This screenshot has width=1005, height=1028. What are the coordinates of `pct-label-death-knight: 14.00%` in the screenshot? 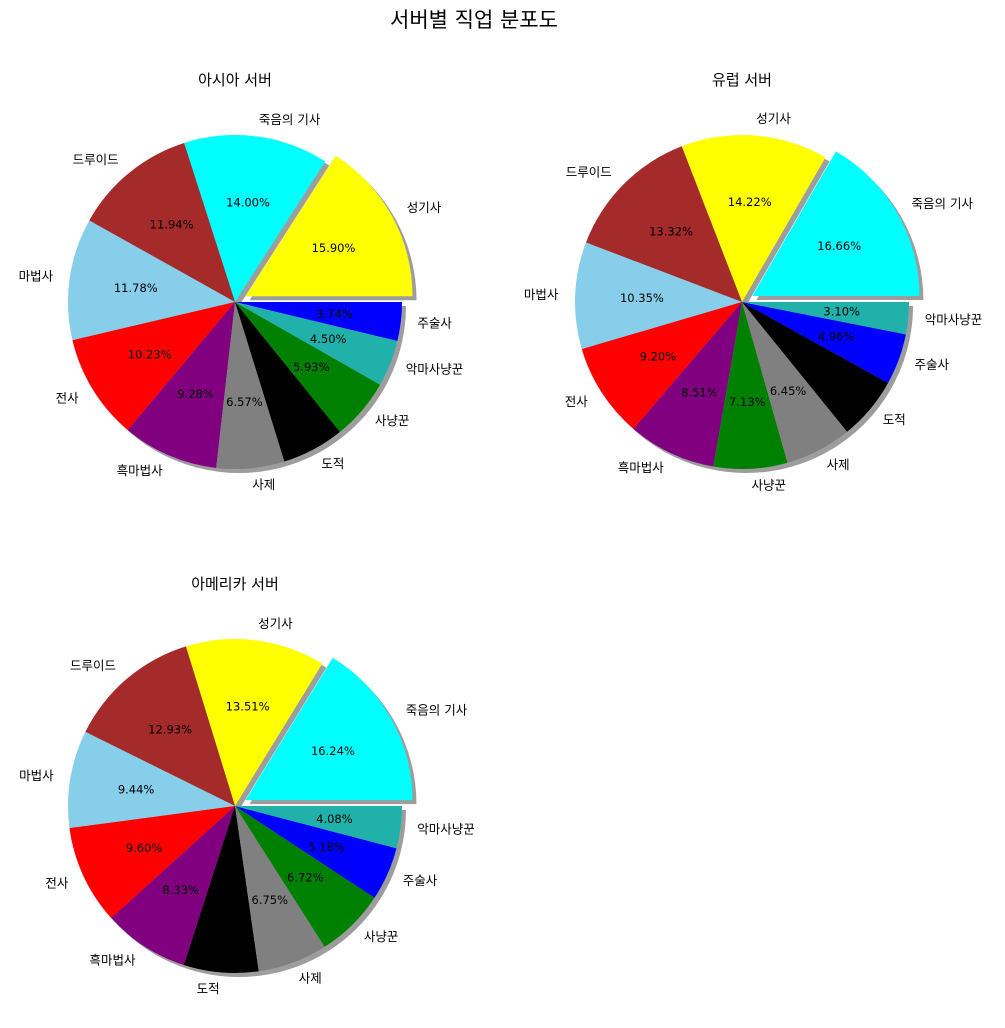 It's located at (248, 203).